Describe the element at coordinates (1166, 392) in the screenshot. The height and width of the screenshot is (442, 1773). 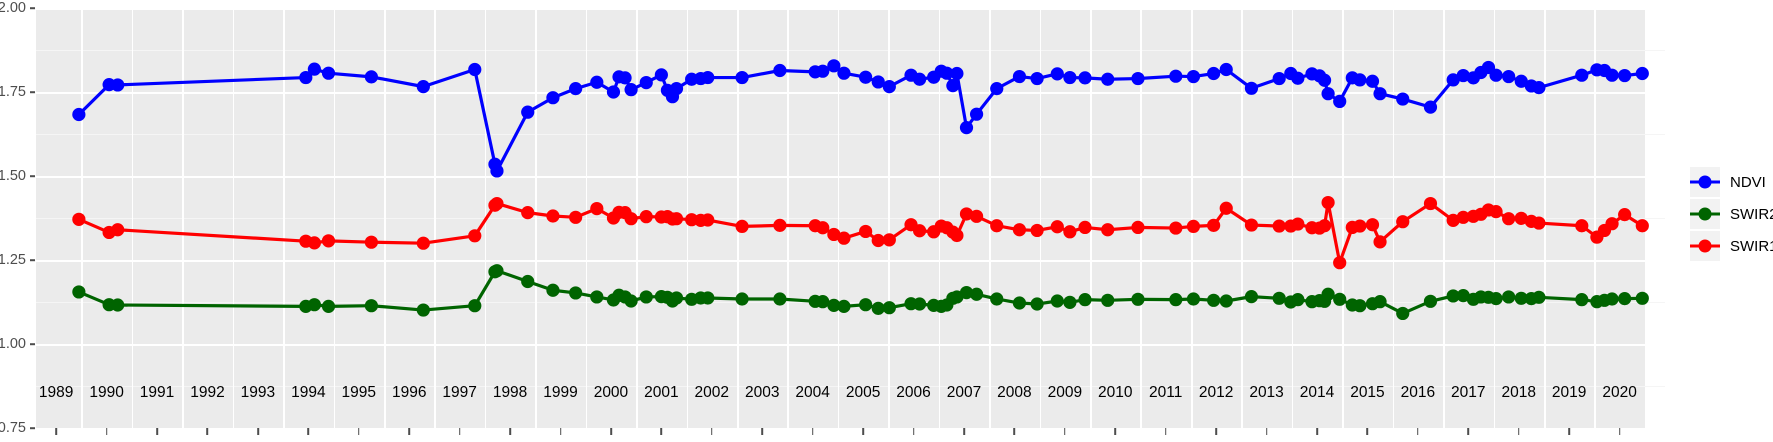
I see `x-tick-label-2011: 2011` at that location.